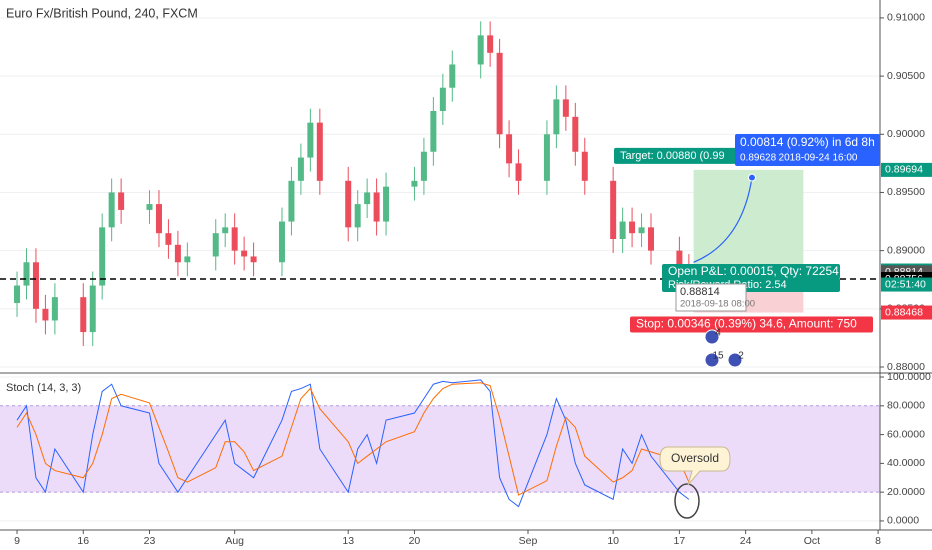 The image size is (932, 550). I want to click on x-tick-label: Oct, so click(812, 541).